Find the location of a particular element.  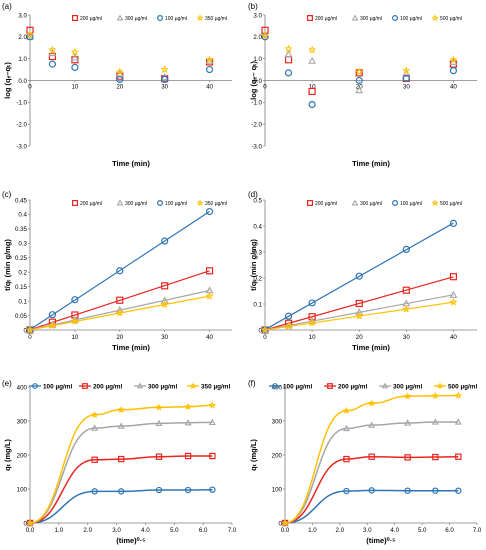

x-axis-title: Time (min) is located at coordinates (131, 163).